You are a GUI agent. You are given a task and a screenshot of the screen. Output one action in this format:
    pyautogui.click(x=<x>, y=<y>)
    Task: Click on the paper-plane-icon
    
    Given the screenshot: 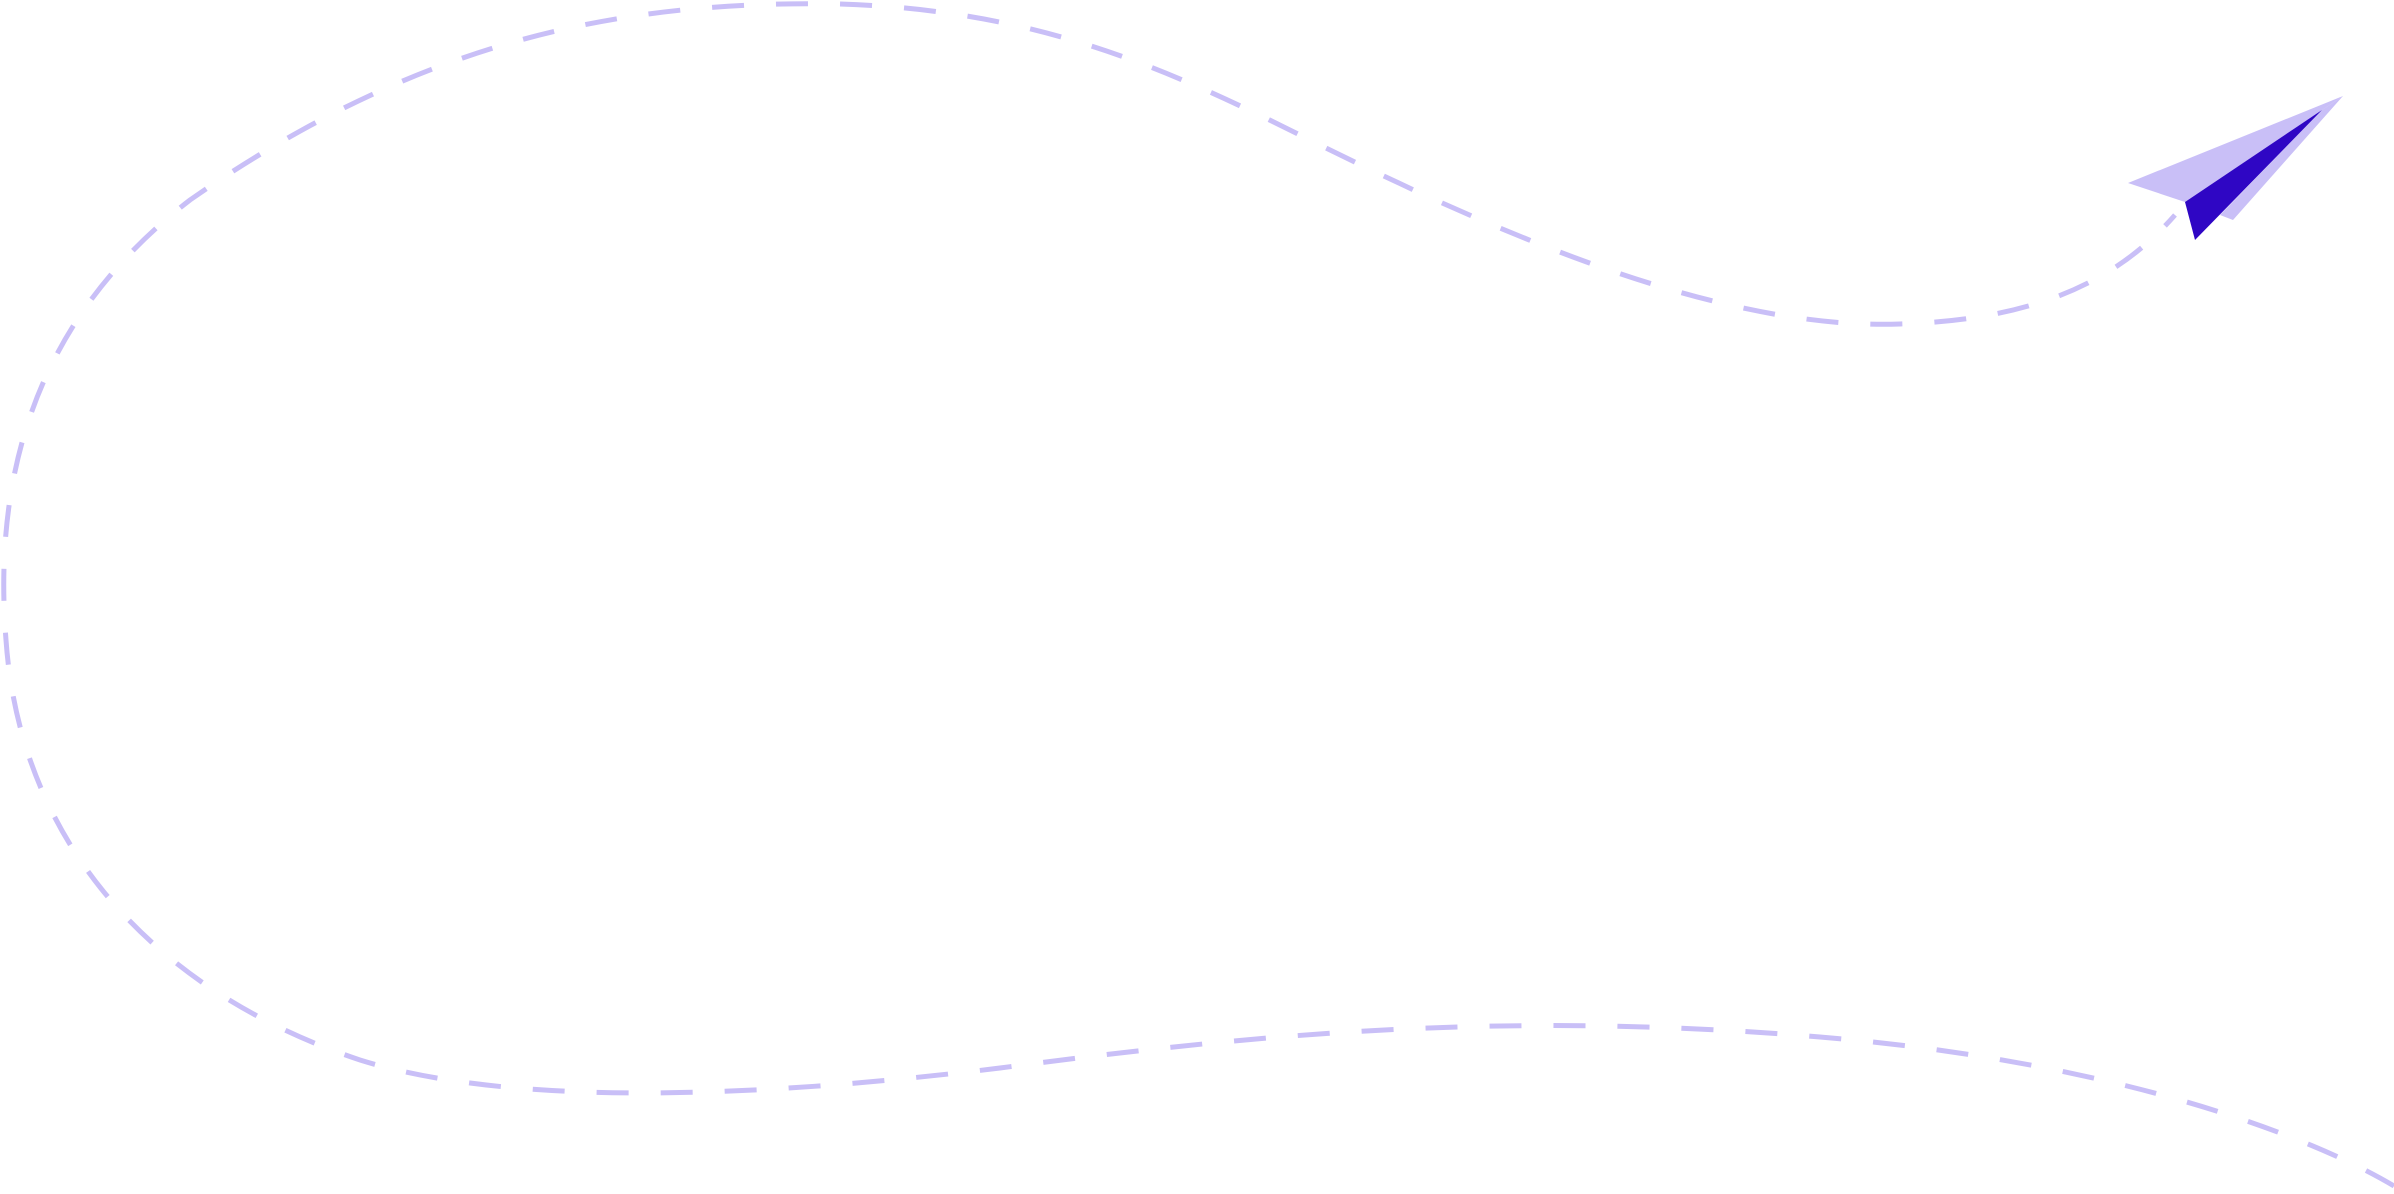 What is the action you would take?
    pyautogui.click(x=2235, y=168)
    